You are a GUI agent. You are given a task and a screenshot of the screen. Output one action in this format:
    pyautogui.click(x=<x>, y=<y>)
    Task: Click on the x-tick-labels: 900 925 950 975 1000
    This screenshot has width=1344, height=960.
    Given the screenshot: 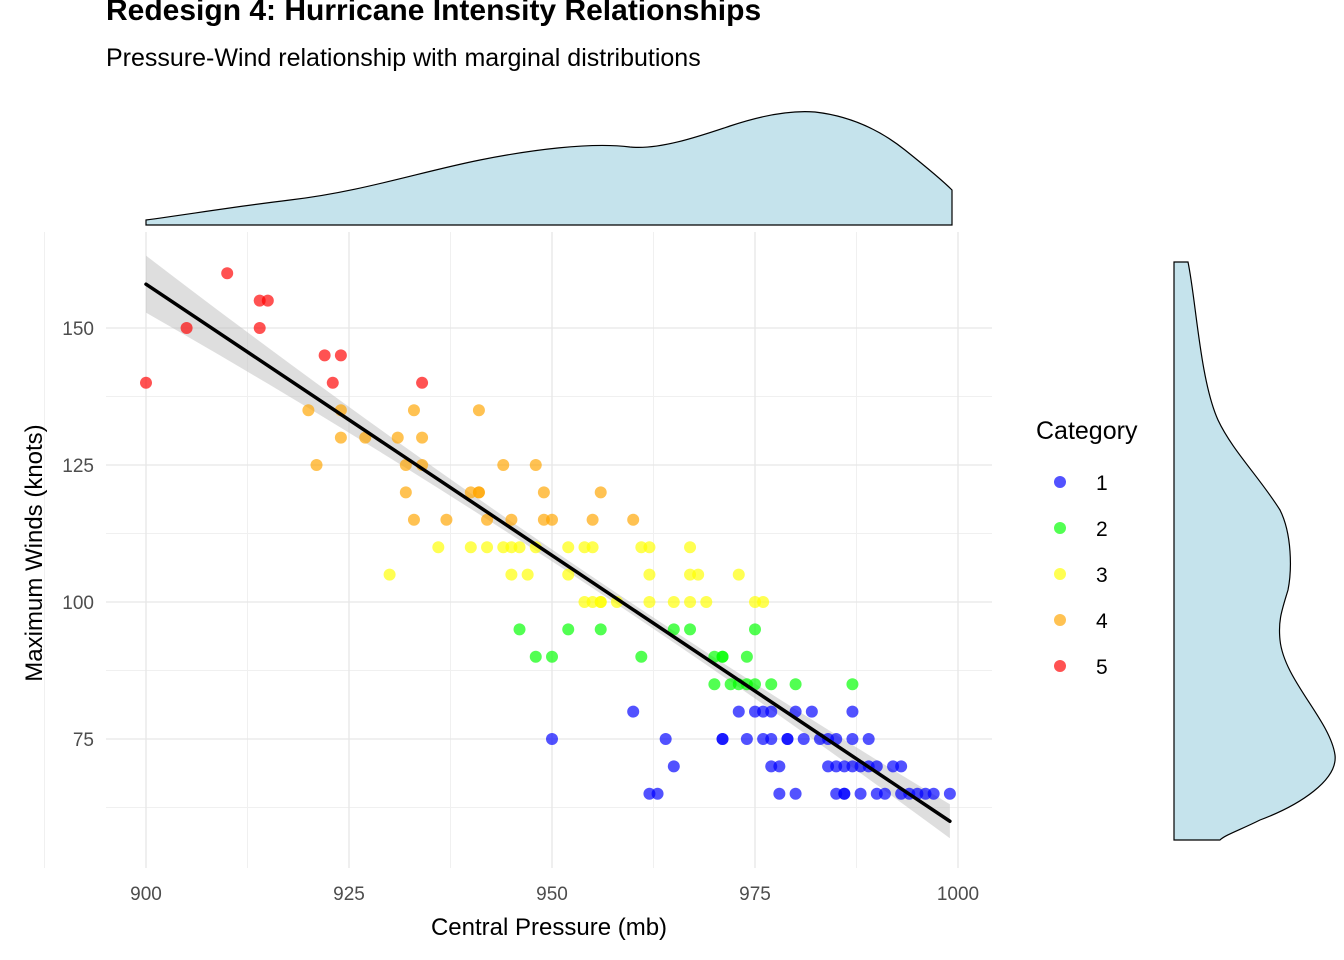 What is the action you would take?
    pyautogui.click(x=554, y=894)
    